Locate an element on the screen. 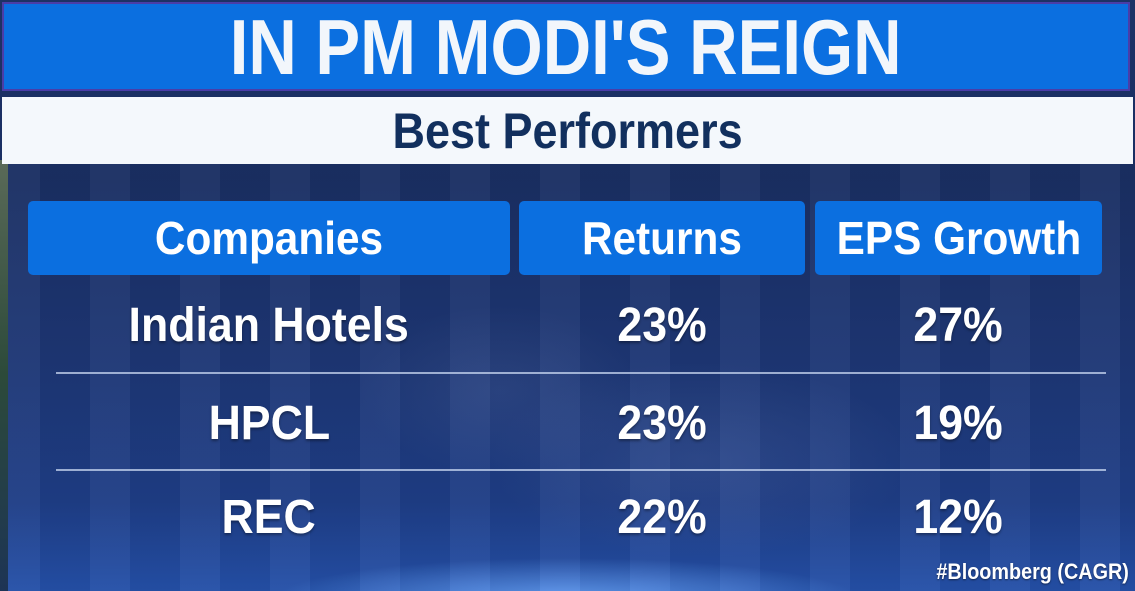 The height and width of the screenshot is (591, 1135). table-row-1-company: Indian Hotels is located at coordinates (269, 325).